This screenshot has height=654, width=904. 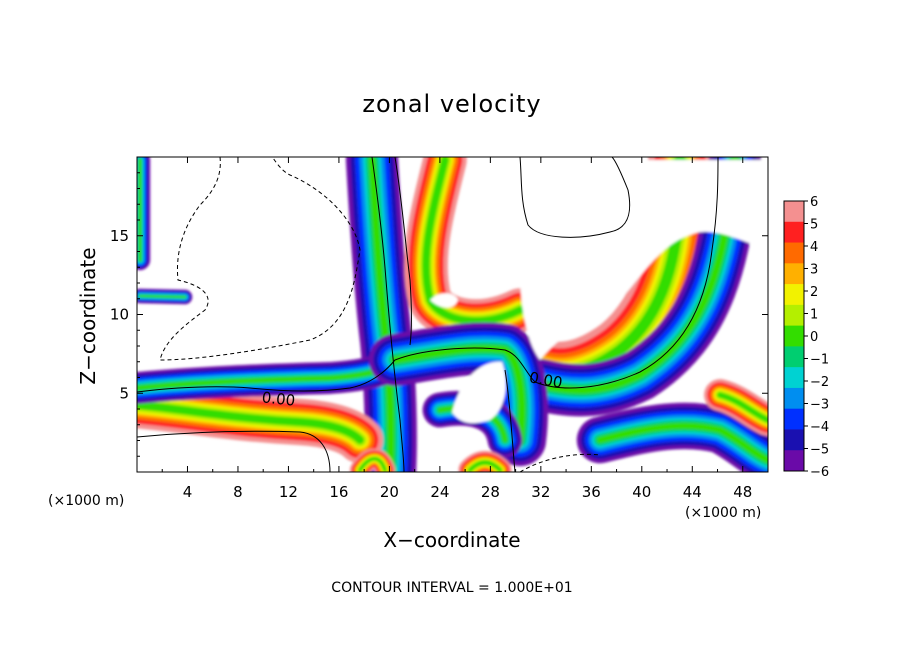 I want to click on colorbar-label: −5, so click(x=819, y=450).